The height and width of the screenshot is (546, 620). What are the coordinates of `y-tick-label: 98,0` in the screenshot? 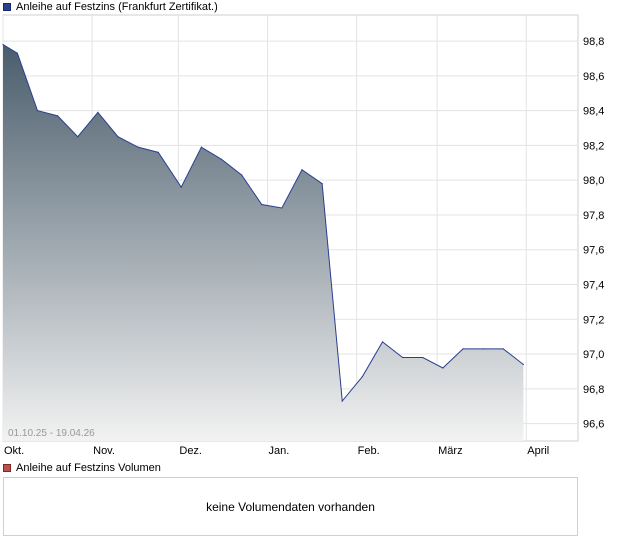 It's located at (593, 181).